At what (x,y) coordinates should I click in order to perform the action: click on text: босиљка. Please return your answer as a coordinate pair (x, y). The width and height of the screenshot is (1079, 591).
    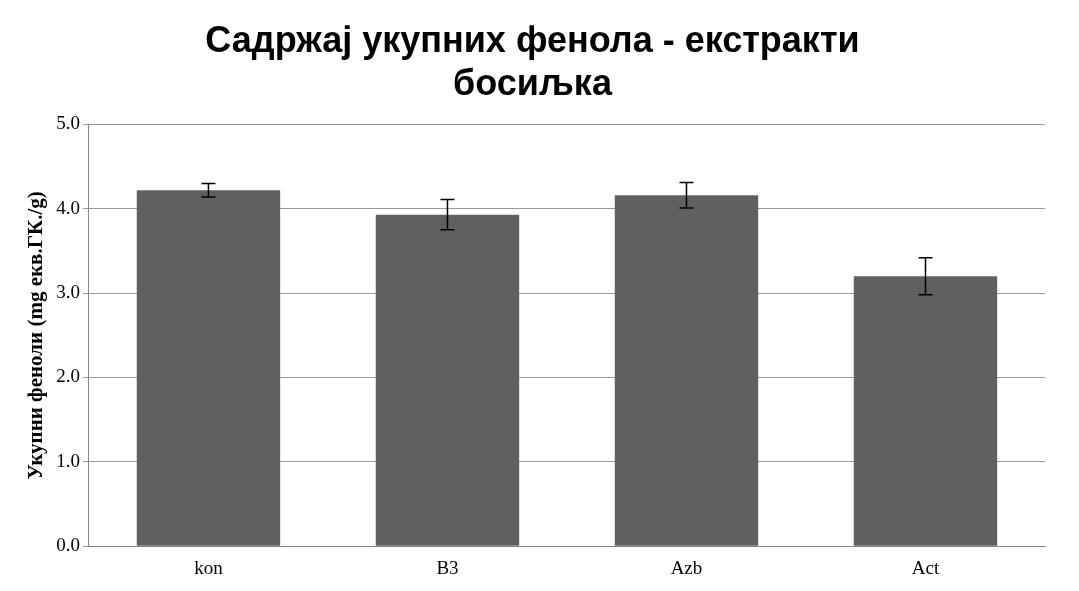
    Looking at the image, I should click on (532, 82).